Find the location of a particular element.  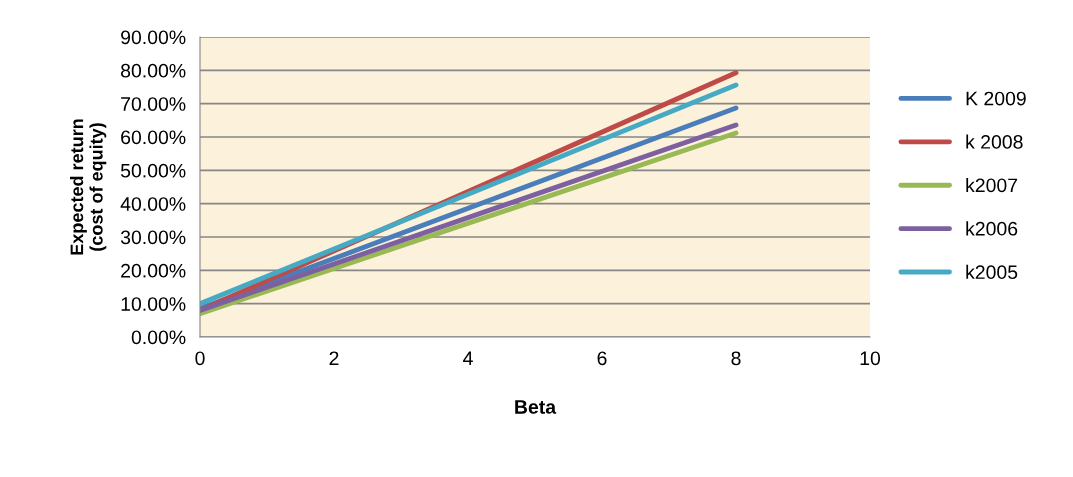

y-tick-label: 90.00% is located at coordinates (153, 37).